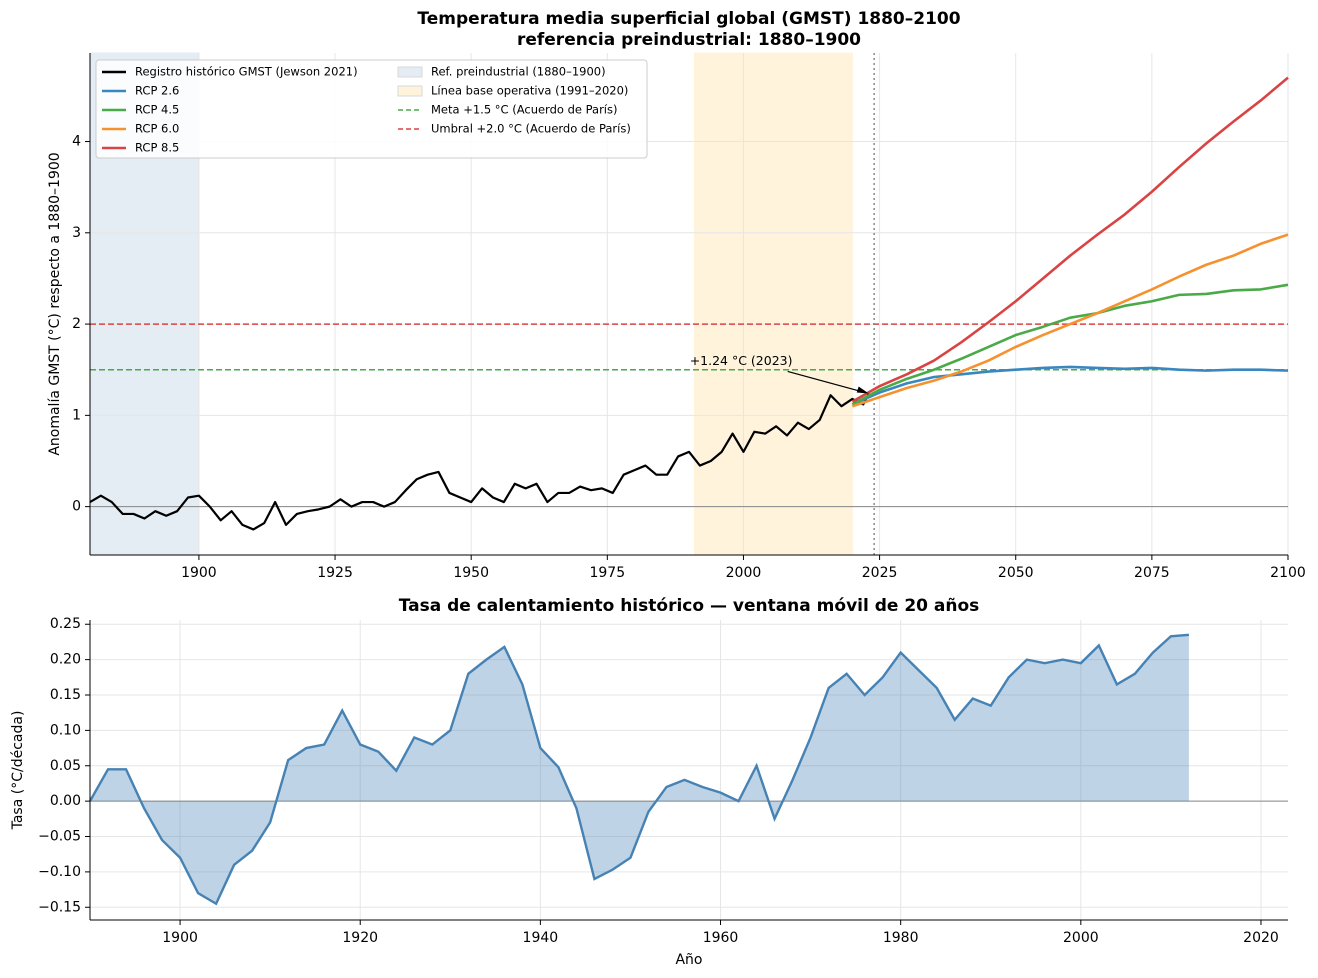  I want to click on legend-label: Ref. preindustrial (1880–1900), so click(518, 72).